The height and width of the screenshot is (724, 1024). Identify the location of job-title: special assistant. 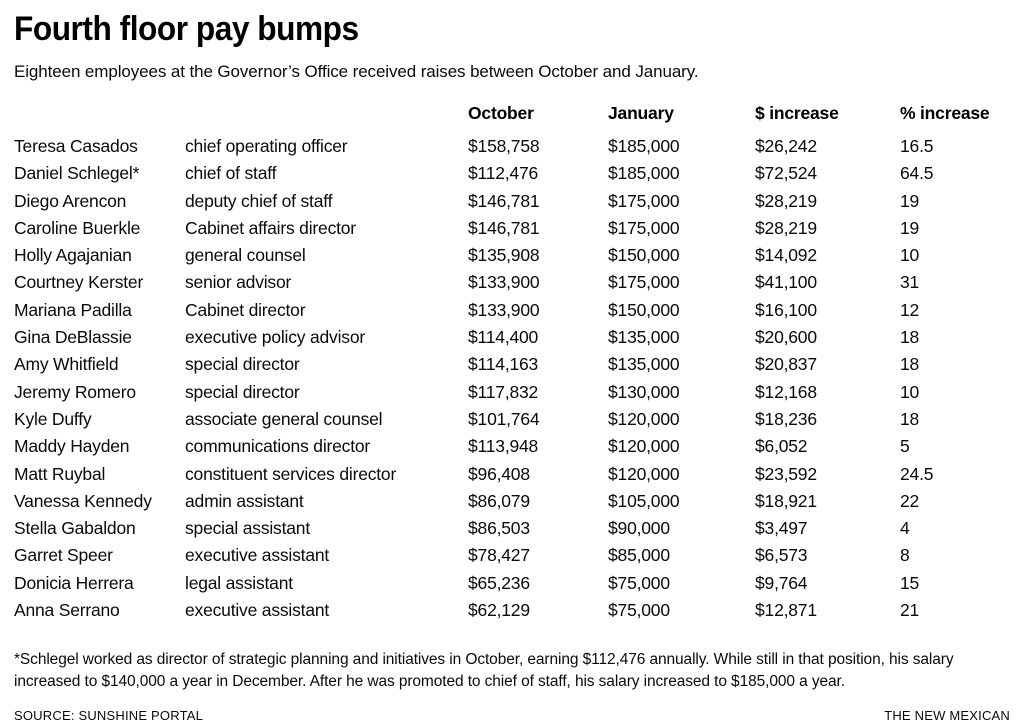
(247, 528).